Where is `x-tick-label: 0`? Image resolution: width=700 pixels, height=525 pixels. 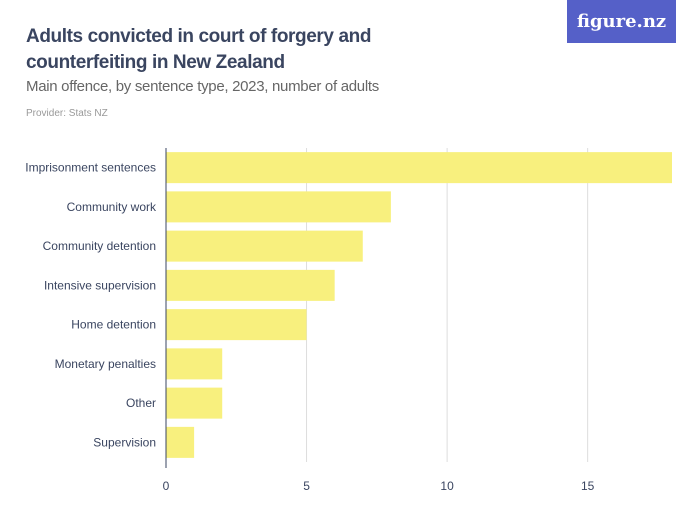
x-tick-label: 0 is located at coordinates (166, 486).